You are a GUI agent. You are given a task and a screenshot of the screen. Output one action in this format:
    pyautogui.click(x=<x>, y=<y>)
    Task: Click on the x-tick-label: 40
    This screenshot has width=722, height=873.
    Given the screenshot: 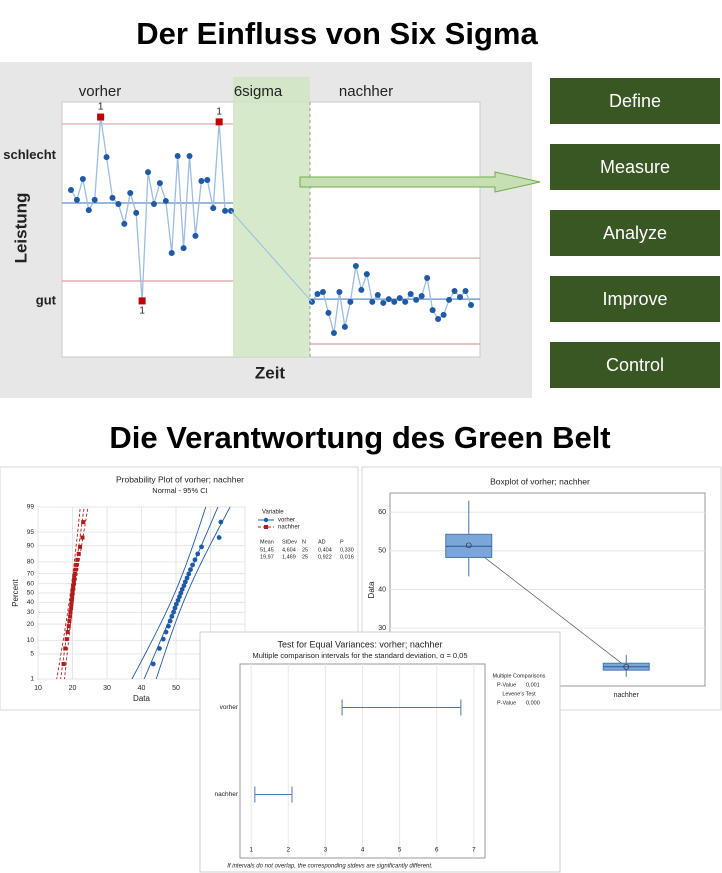 What is the action you would take?
    pyautogui.click(x=142, y=688)
    